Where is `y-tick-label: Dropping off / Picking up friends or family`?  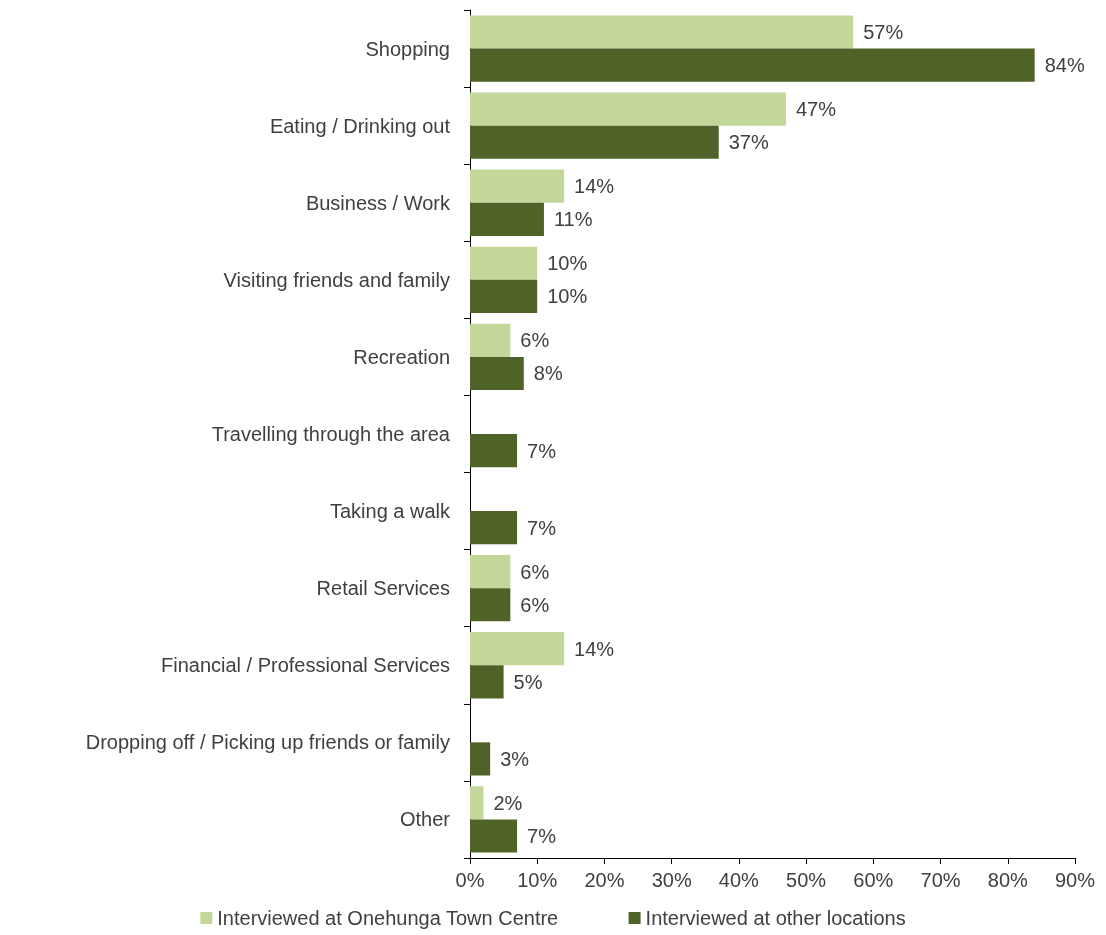
y-tick-label: Dropping off / Picking up friends or family is located at coordinates (267, 742).